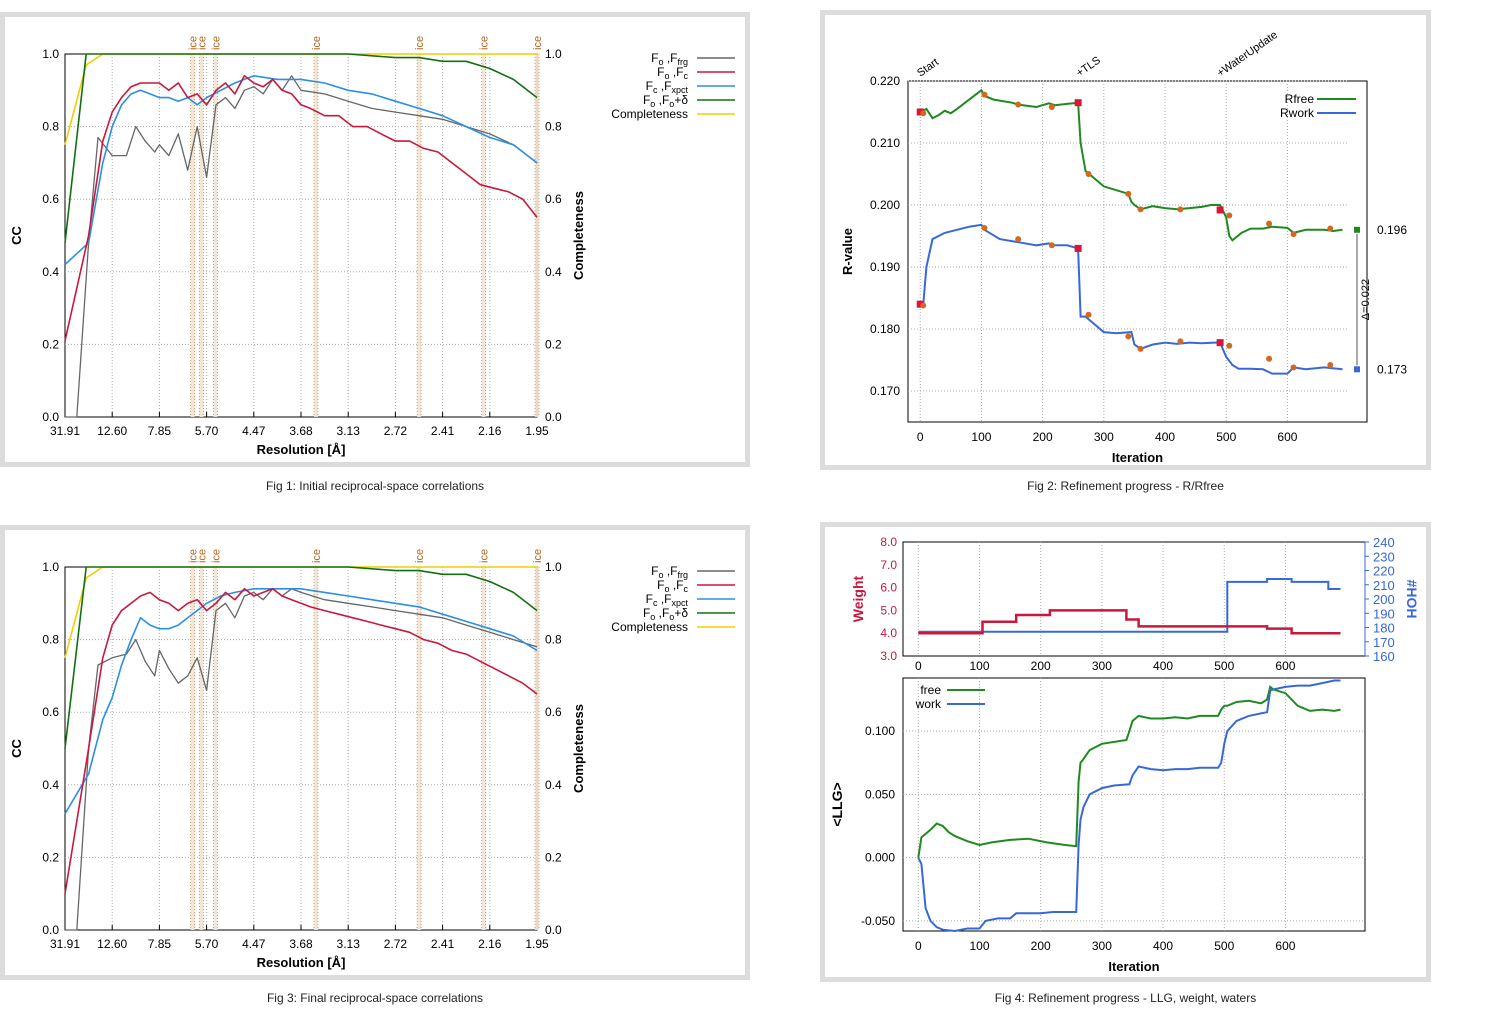 The width and height of the screenshot is (1500, 1024). I want to click on hoh-axis-label: #HOH, so click(1412, 599).